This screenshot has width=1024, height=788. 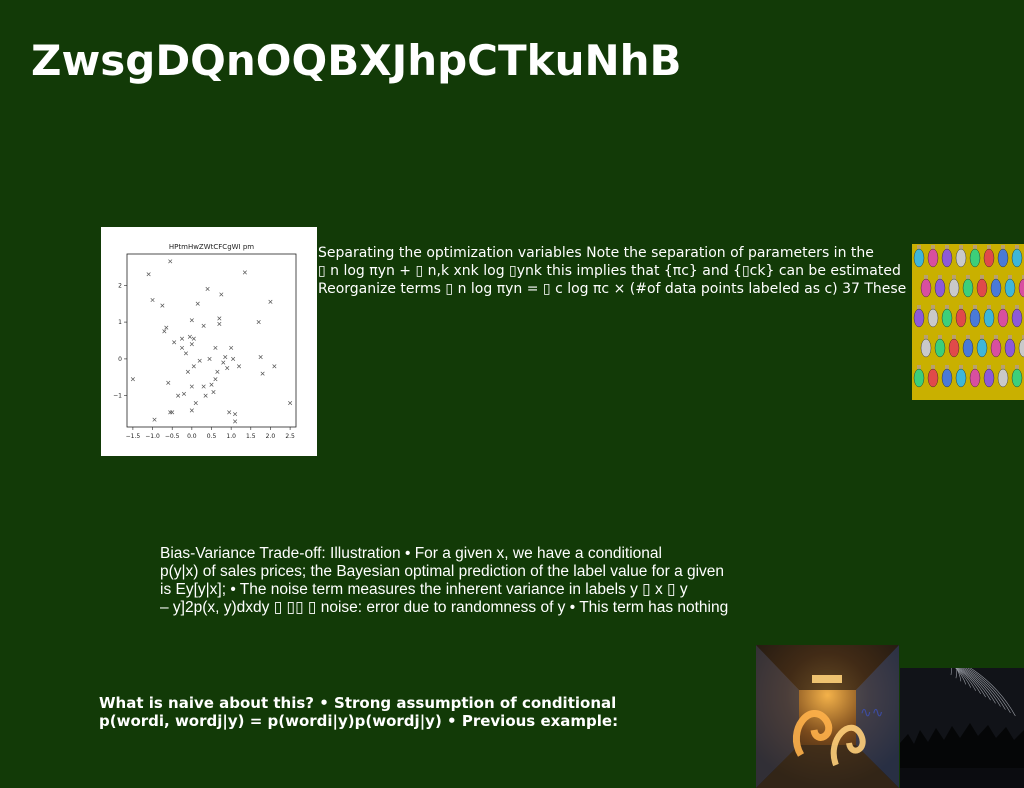 I want to click on x-tick-label: 0.5, so click(x=212, y=436).